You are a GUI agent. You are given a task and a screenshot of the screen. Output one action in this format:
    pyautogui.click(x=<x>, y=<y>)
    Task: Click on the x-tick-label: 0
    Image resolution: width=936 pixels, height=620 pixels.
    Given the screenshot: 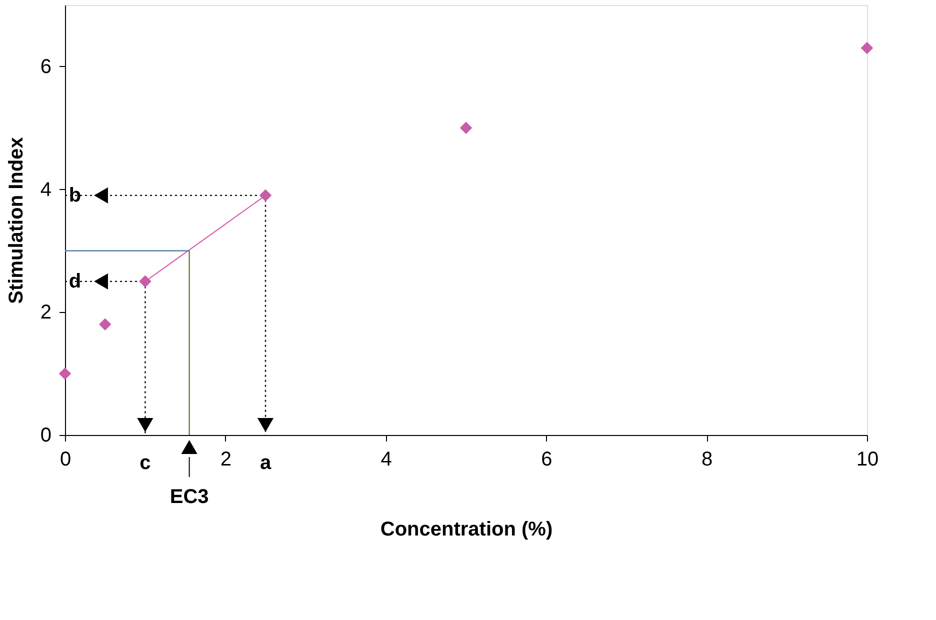 What is the action you would take?
    pyautogui.click(x=66, y=459)
    